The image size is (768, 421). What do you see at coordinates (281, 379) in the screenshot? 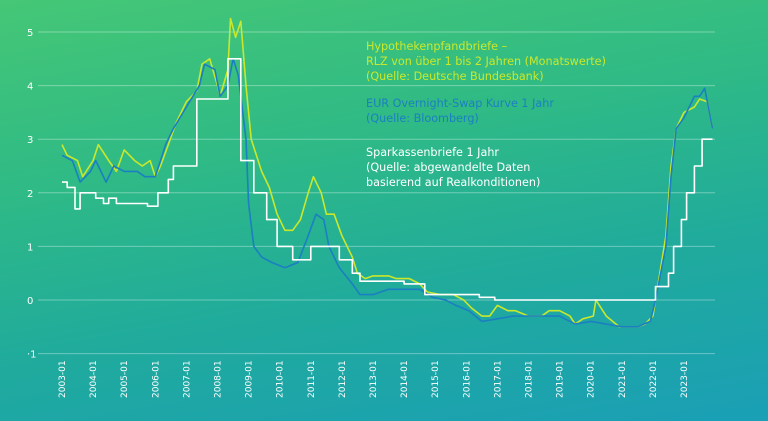
I see `x-tick-label: 2010-01` at bounding box center [281, 379].